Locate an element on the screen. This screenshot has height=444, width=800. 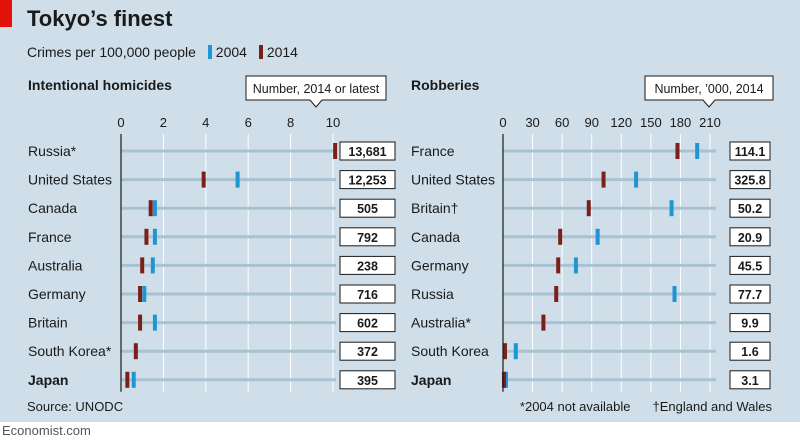
robberies-total-value: 114.1 is located at coordinates (750, 152).